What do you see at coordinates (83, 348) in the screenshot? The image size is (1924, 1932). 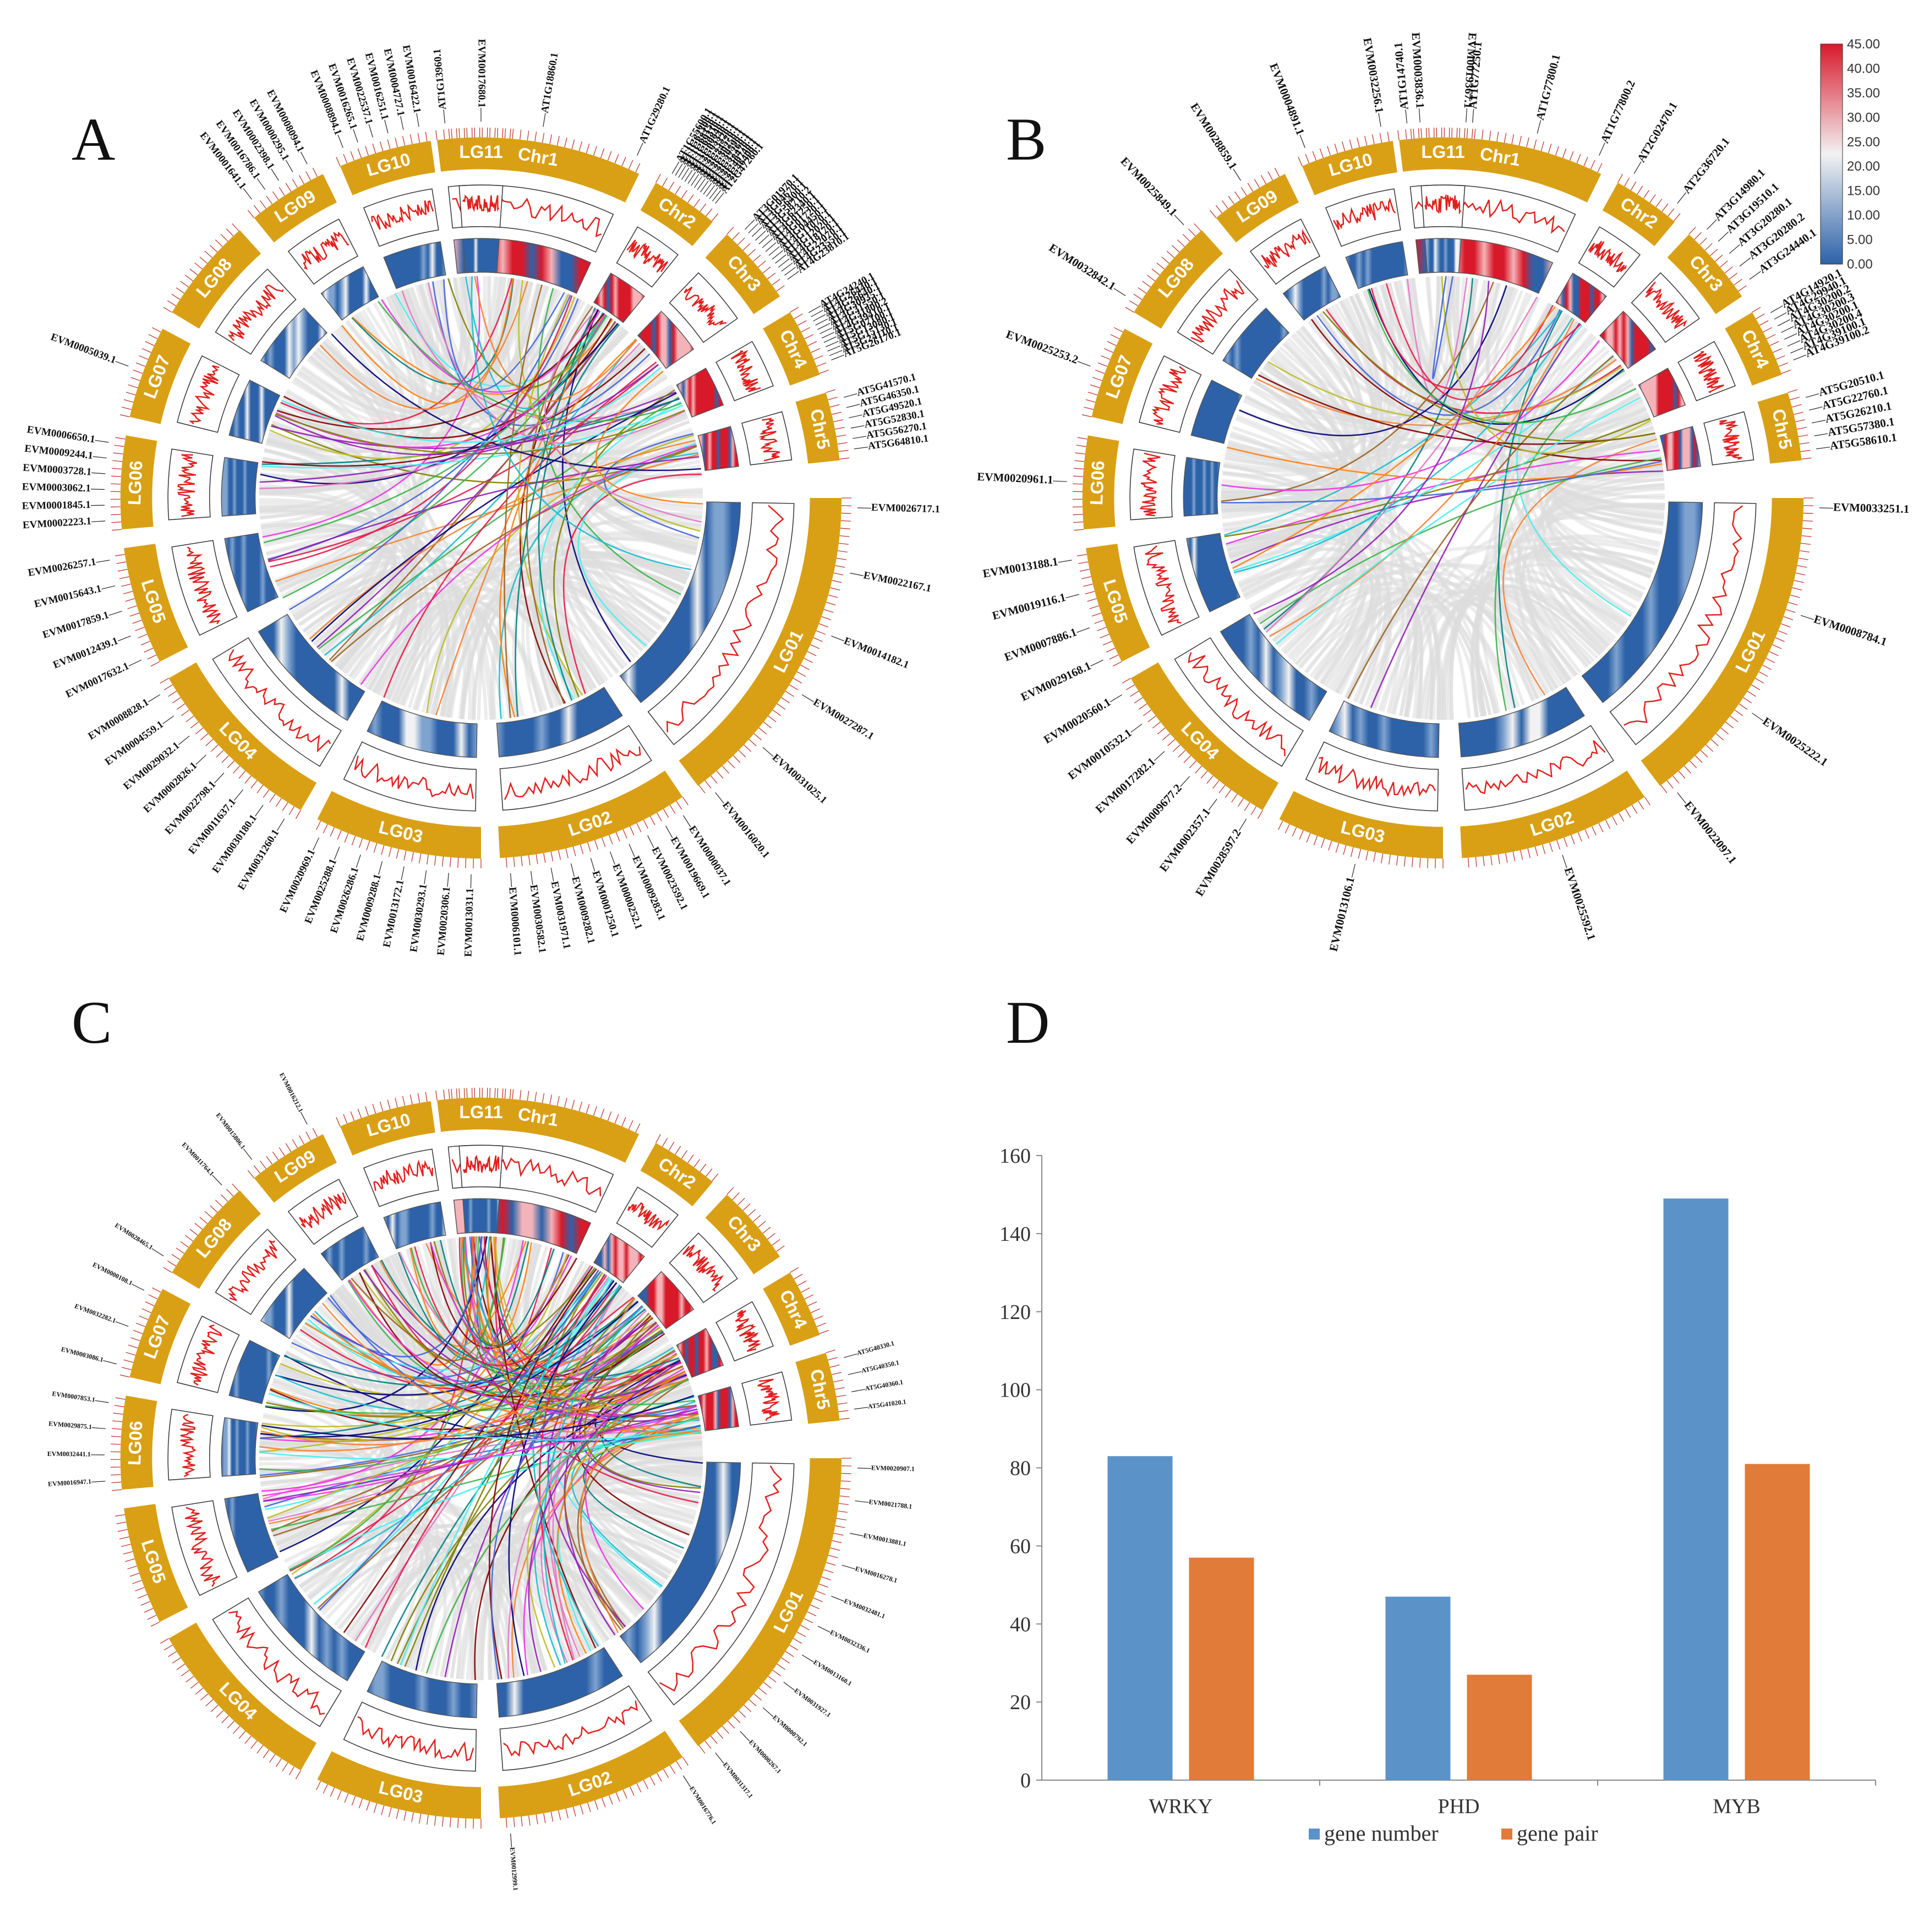 I see `gene-id-label: EVM0005039.1` at bounding box center [83, 348].